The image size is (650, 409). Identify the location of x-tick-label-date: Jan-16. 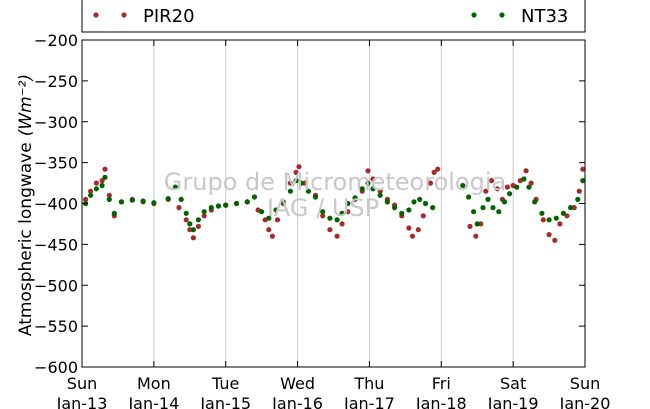
(297, 401).